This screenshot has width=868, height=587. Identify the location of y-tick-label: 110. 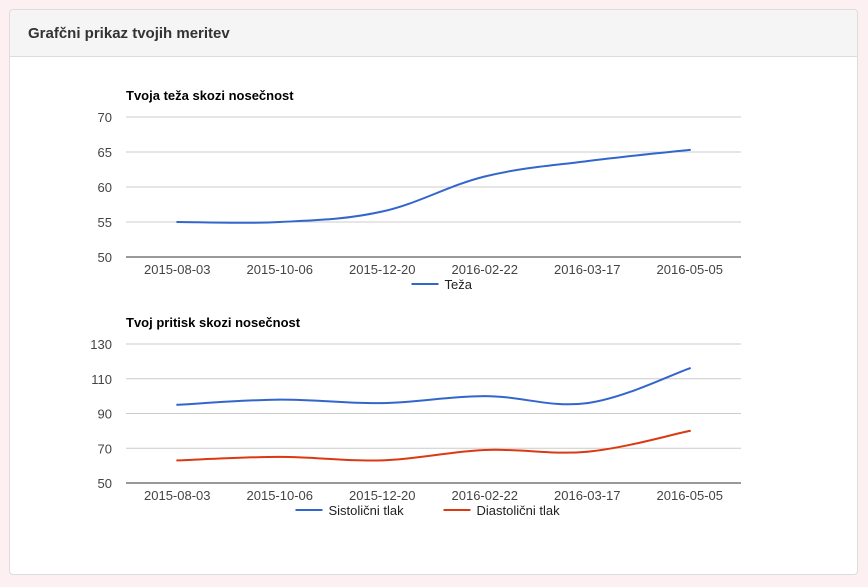
(101, 379).